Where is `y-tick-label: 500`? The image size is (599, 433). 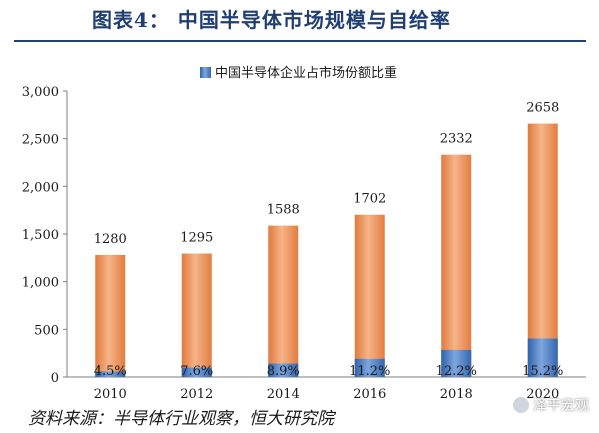
y-tick-label: 500 is located at coordinates (46, 330).